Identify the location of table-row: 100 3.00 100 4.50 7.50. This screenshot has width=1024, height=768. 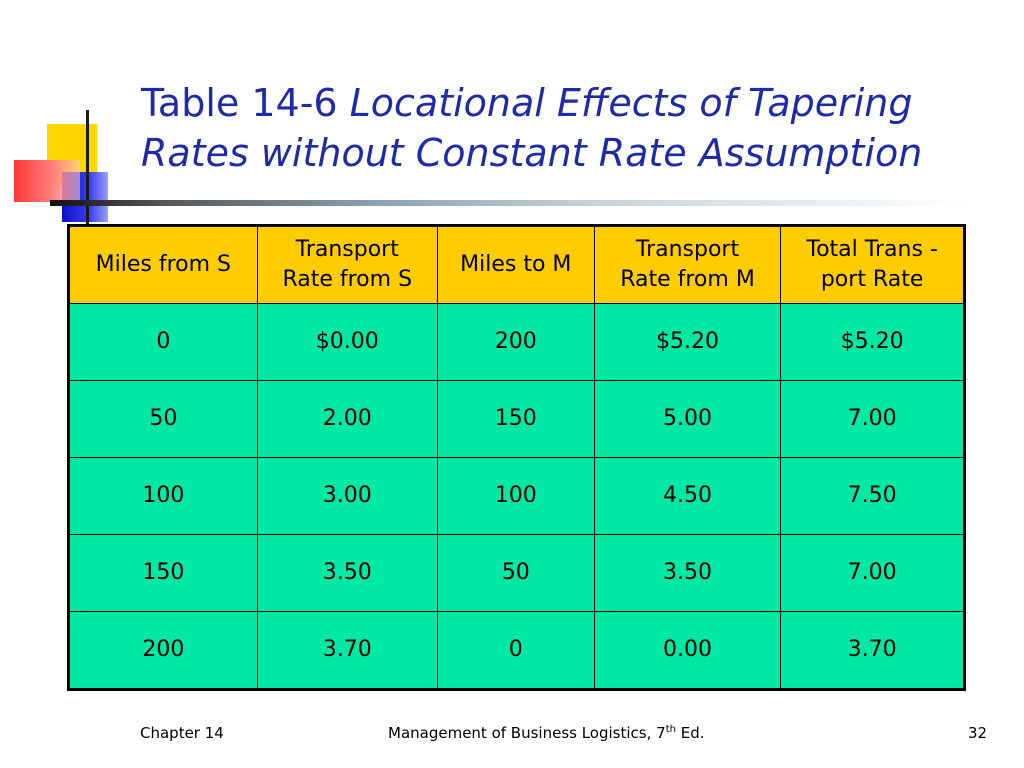
(516, 496).